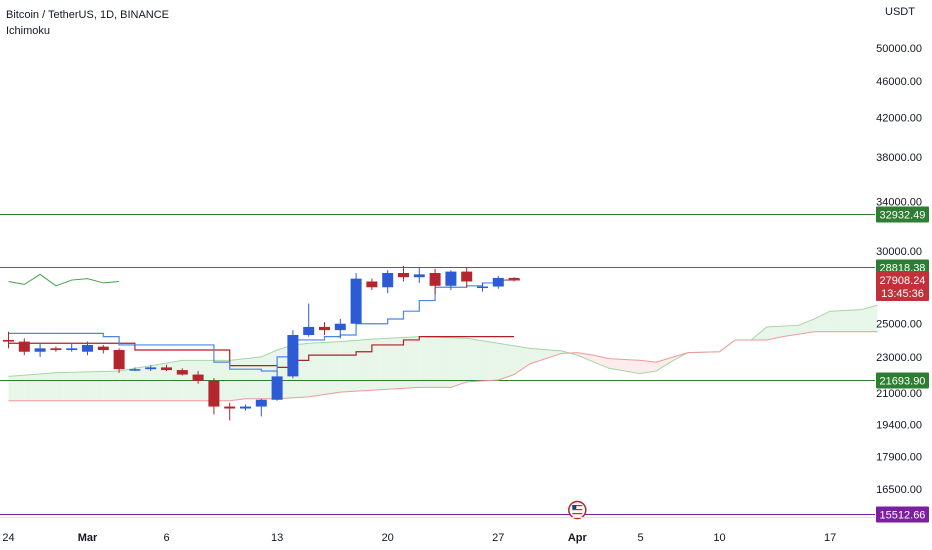  I want to click on price-tick-label: 23000.00, so click(899, 358).